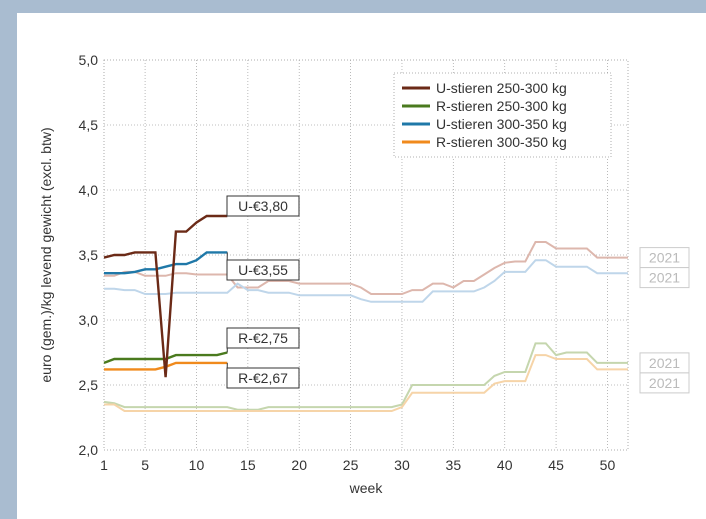 This screenshot has width=706, height=519. What do you see at coordinates (89, 60) in the screenshot?
I see `y-tick-label: 5,0` at bounding box center [89, 60].